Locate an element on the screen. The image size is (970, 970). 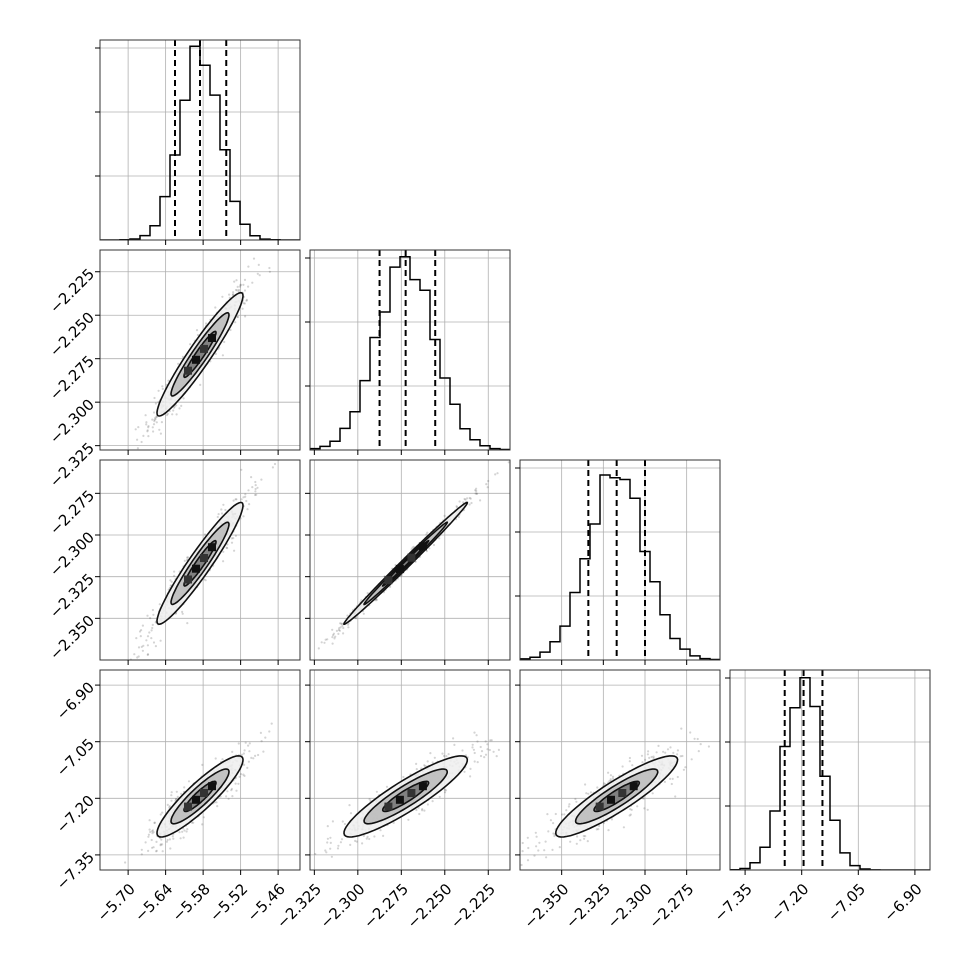
panel-2-0: −2.350−2.325−2.300−2.275 is located at coordinates (173, 562).